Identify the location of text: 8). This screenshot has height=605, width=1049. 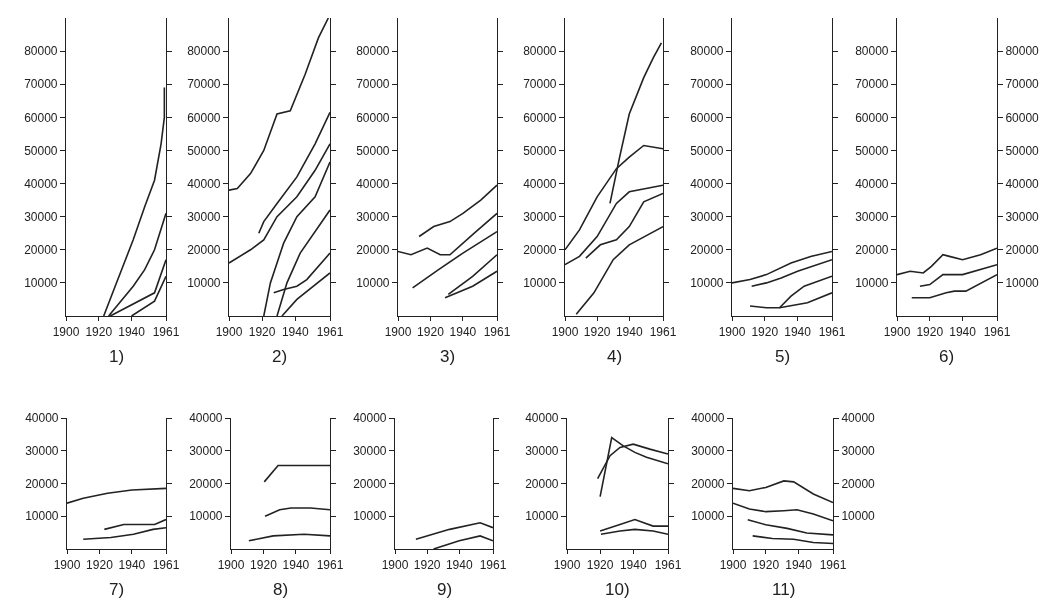
(281, 589).